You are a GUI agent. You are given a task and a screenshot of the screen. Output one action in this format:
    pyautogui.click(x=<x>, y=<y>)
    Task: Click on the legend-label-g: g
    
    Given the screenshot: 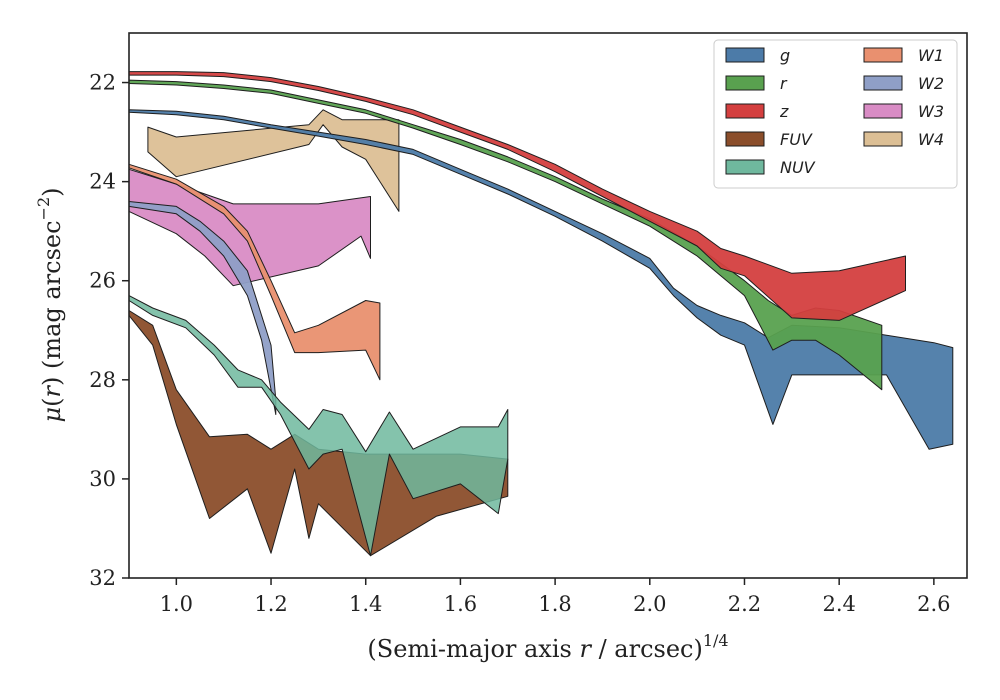 What is the action you would take?
    pyautogui.click(x=785, y=55)
    